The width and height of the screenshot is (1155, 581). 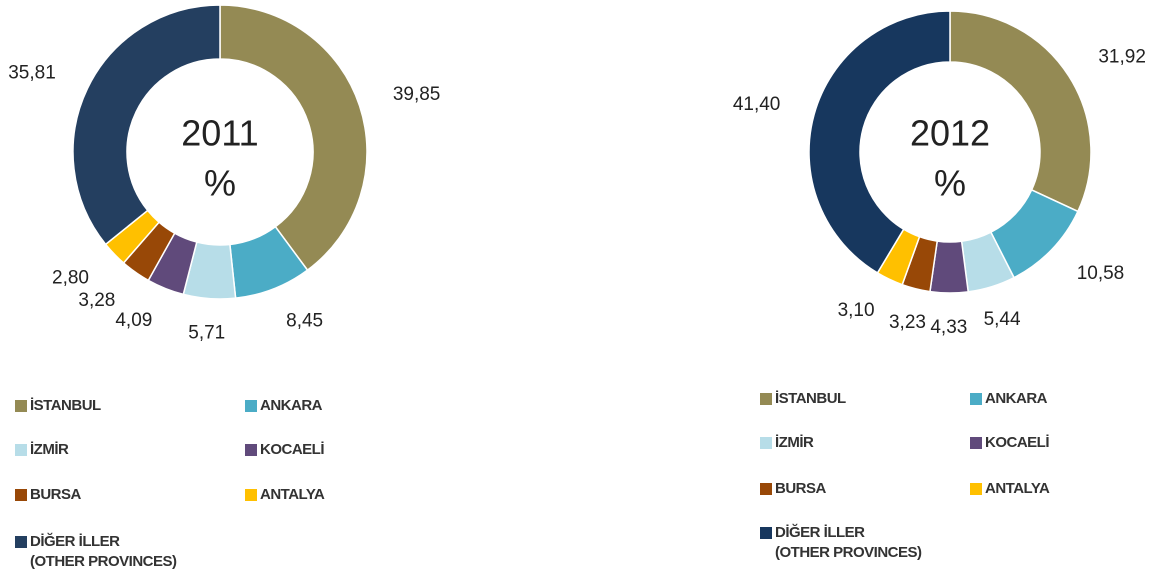 What do you see at coordinates (907, 322) in the screenshot?
I see `value-label: 3,23` at bounding box center [907, 322].